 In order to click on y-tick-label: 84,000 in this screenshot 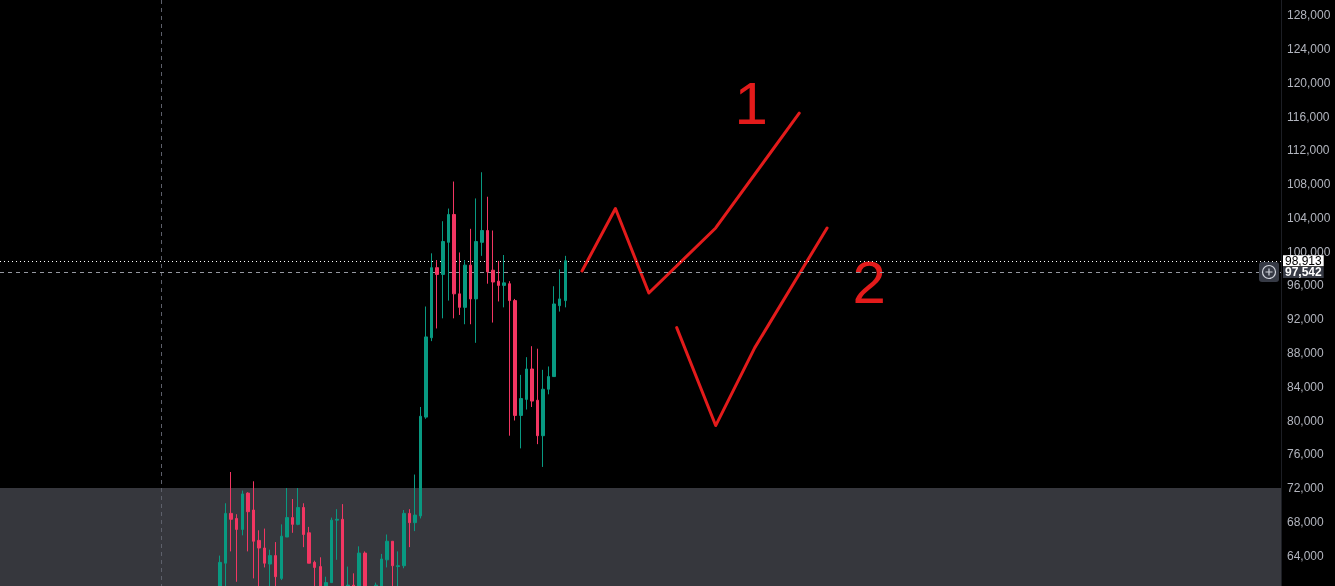, I will do `click(1306, 386)`.